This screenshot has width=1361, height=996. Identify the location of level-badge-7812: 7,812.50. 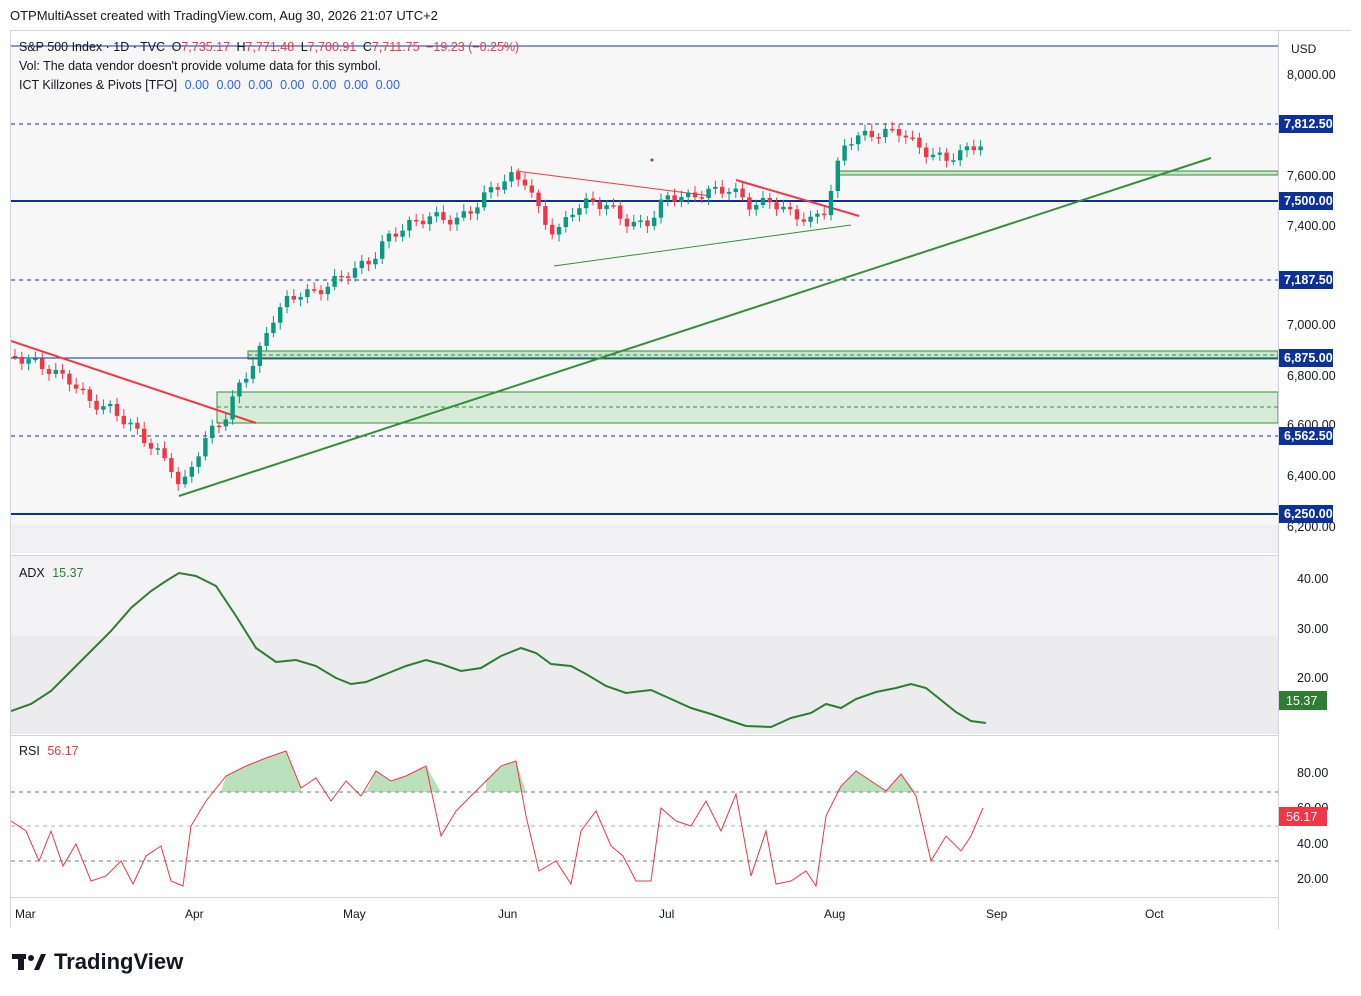
(1306, 124).